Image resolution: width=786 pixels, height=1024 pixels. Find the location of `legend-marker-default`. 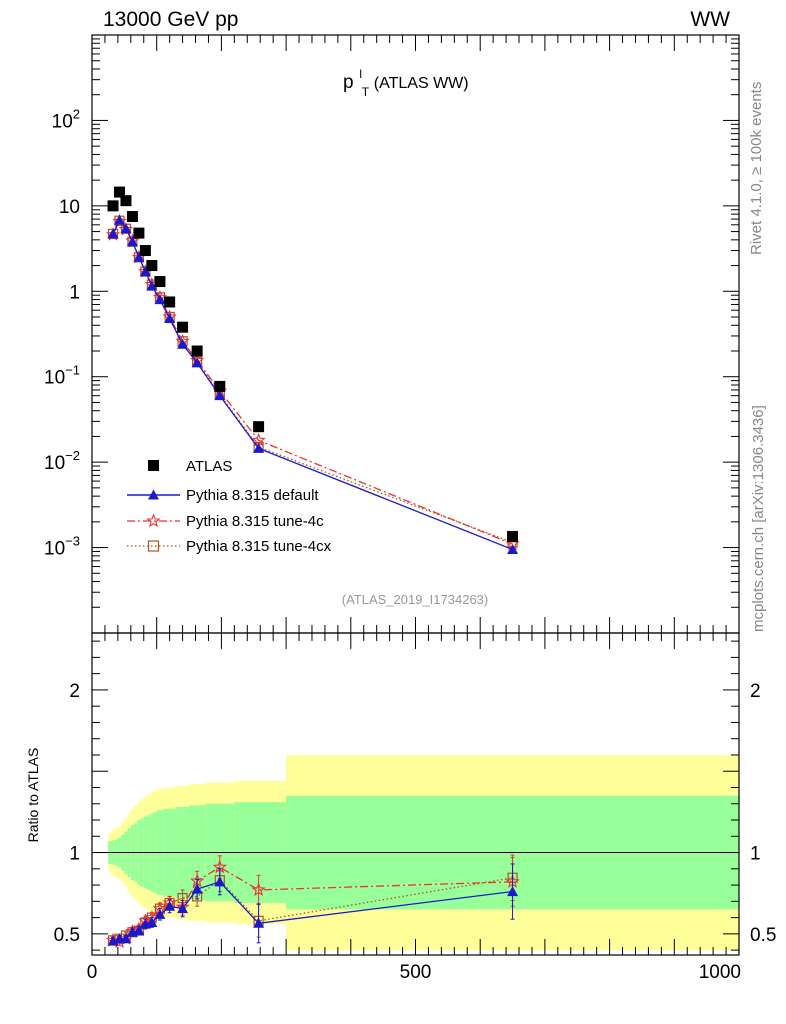

legend-marker-default is located at coordinates (153, 494).